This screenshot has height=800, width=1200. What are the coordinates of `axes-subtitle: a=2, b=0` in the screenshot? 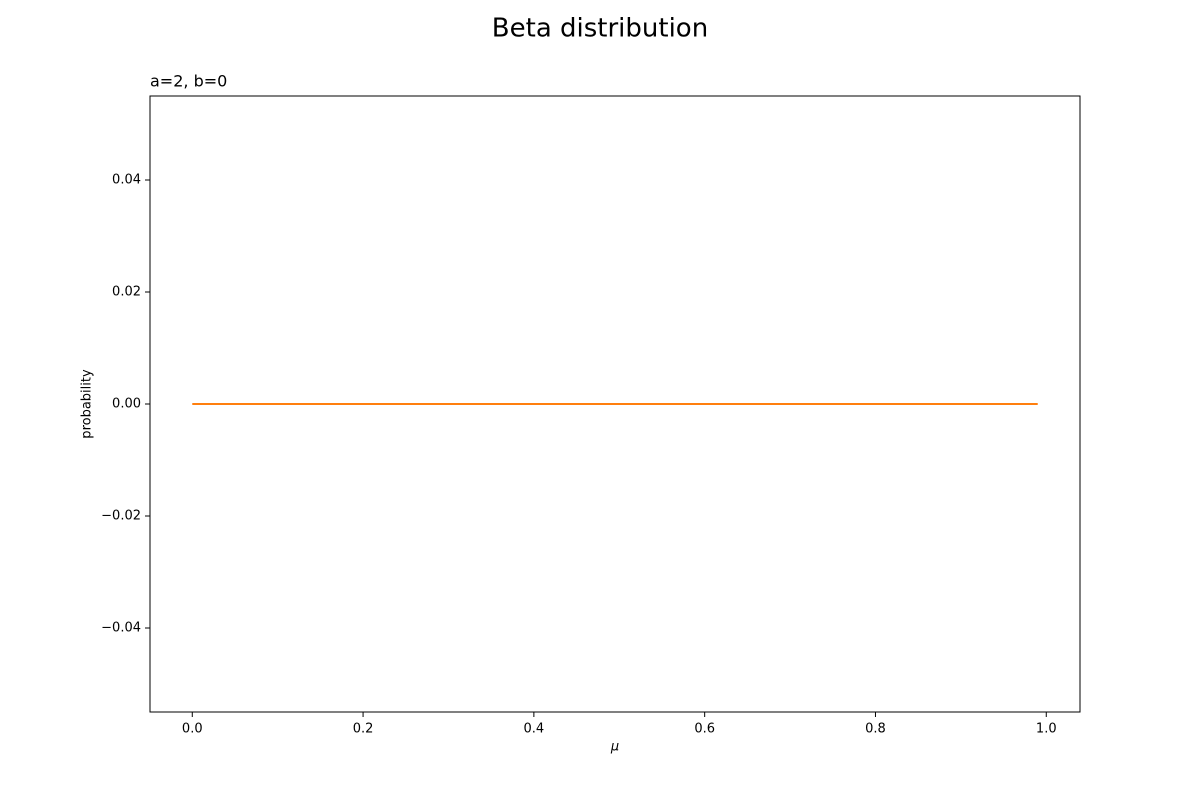 It's located at (188, 81).